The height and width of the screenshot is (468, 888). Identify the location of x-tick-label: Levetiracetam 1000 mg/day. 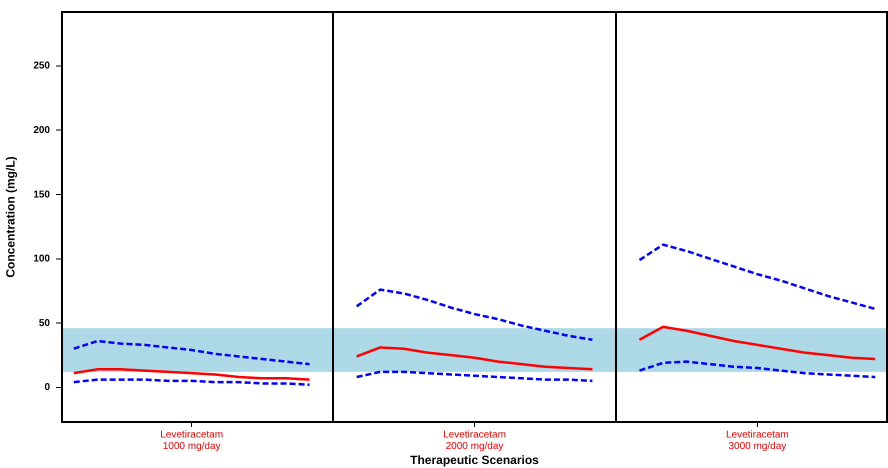
(192, 441).